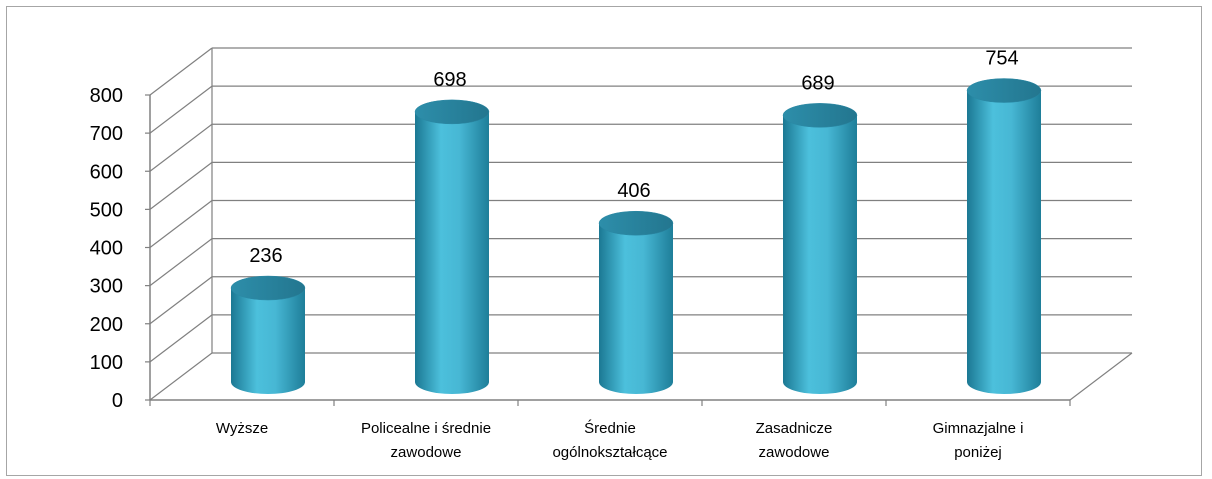 This screenshot has height=479, width=1212. What do you see at coordinates (978, 440) in the screenshot?
I see `x-tick-label: Gimnazjalne i poniżej` at bounding box center [978, 440].